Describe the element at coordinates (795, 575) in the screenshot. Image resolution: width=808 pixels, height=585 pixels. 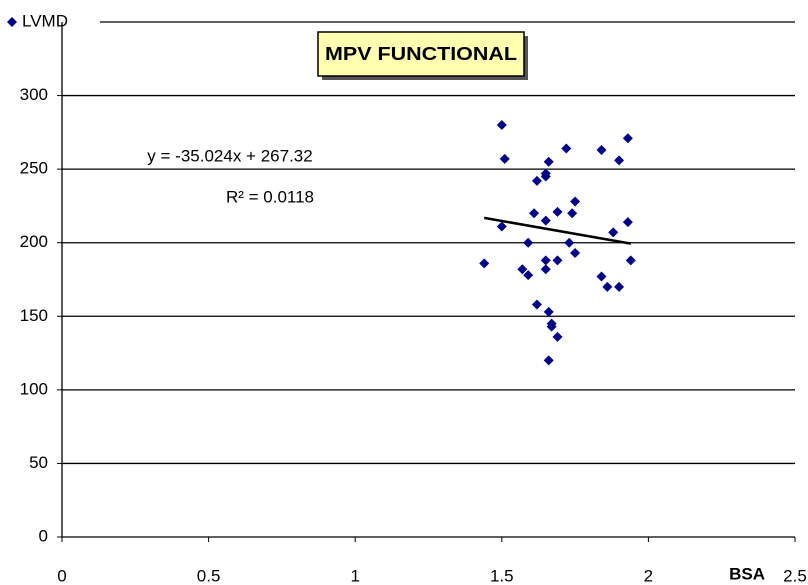
I see `x-tick-label: 2.5` at that location.